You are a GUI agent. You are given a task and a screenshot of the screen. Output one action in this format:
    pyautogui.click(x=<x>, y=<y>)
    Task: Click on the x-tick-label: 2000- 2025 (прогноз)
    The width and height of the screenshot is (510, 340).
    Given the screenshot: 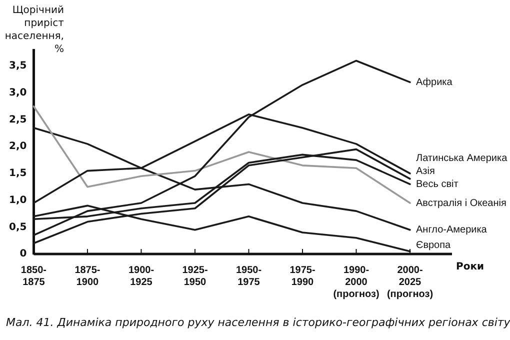 What is the action you would take?
    pyautogui.click(x=410, y=282)
    